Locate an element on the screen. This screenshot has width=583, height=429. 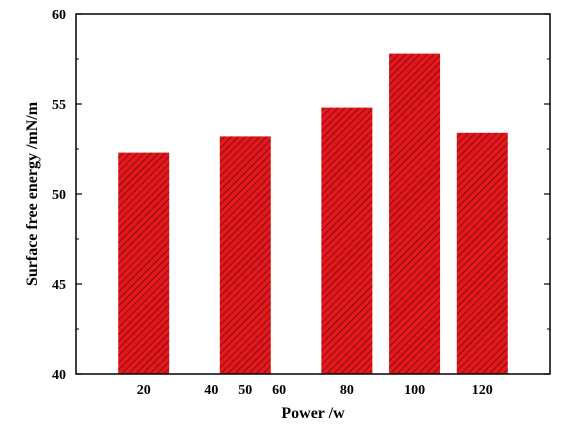
x-tick-label-50: 50 is located at coordinates (245, 390).